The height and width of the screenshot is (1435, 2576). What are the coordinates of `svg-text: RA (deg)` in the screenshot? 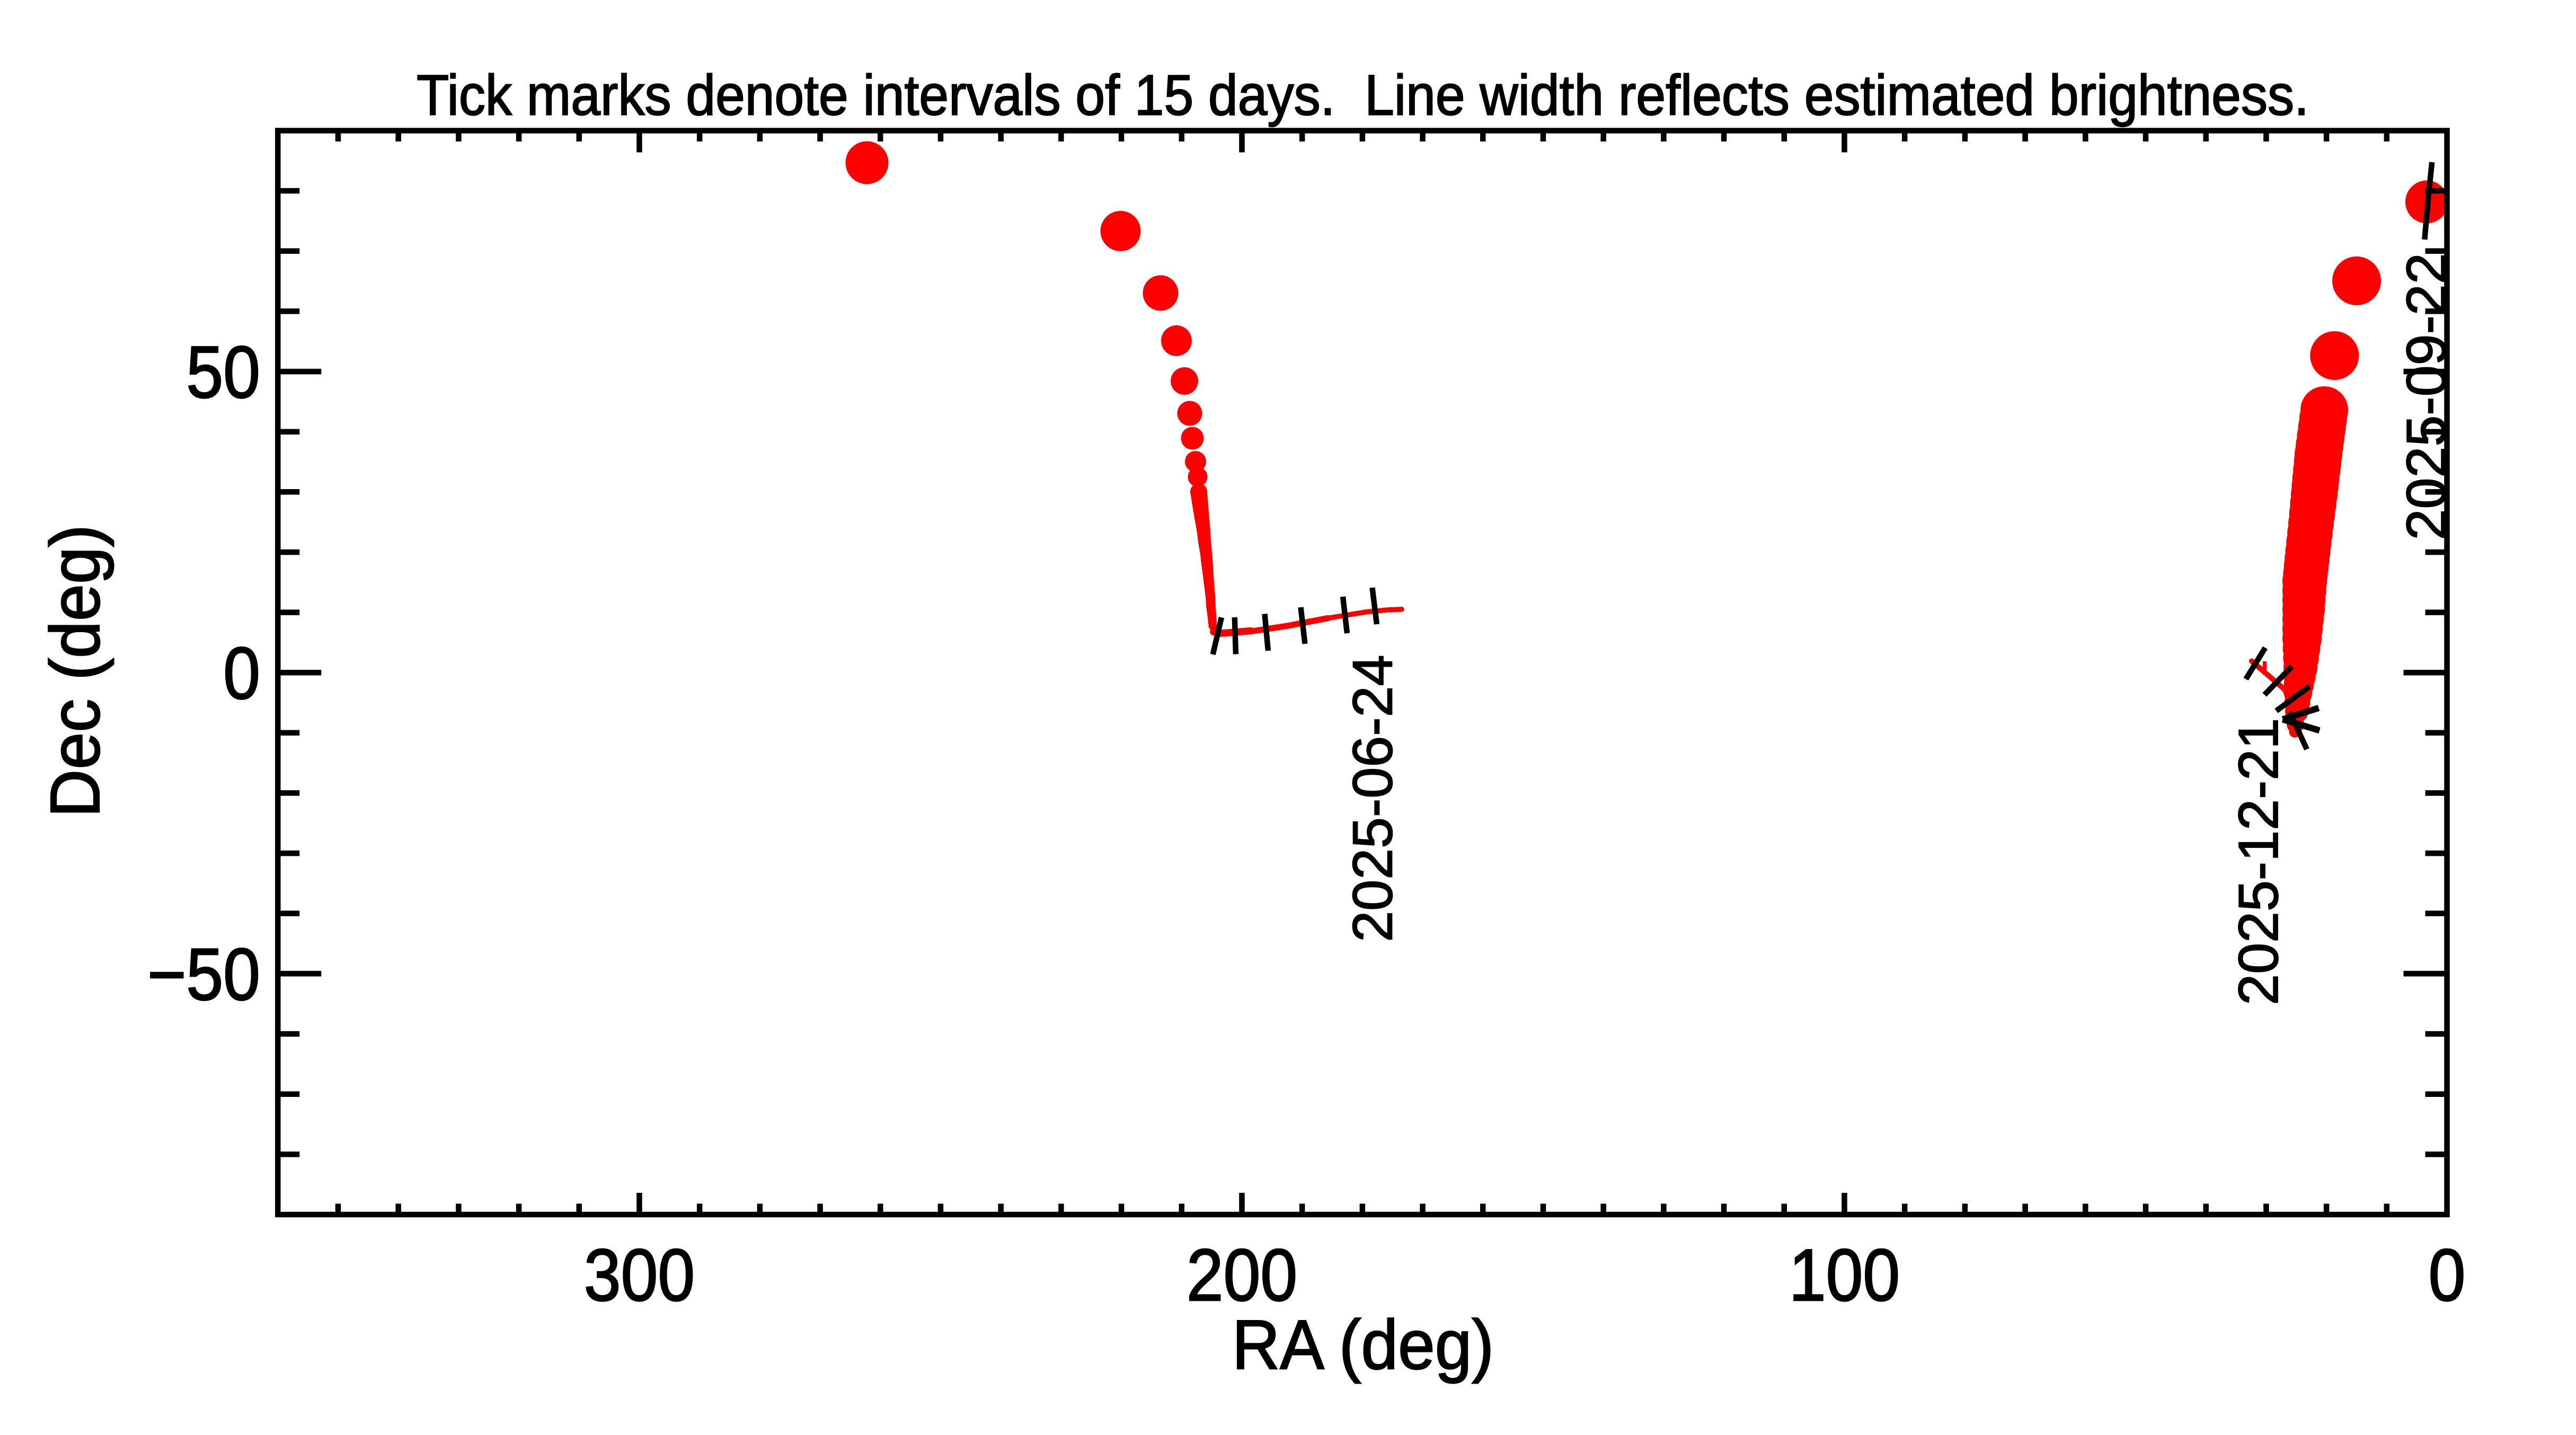 It's located at (1363, 1345).